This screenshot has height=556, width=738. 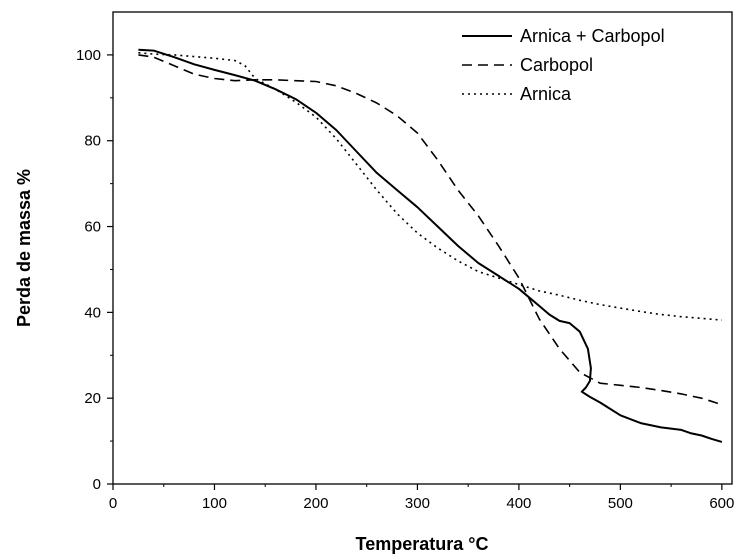 I want to click on x-tick-label: 0, so click(x=113, y=503).